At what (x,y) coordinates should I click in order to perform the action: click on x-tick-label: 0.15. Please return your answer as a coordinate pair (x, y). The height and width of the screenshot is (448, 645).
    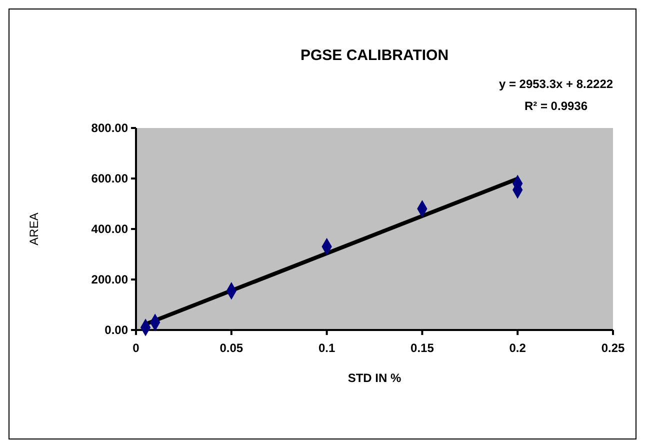
    Looking at the image, I should click on (422, 348).